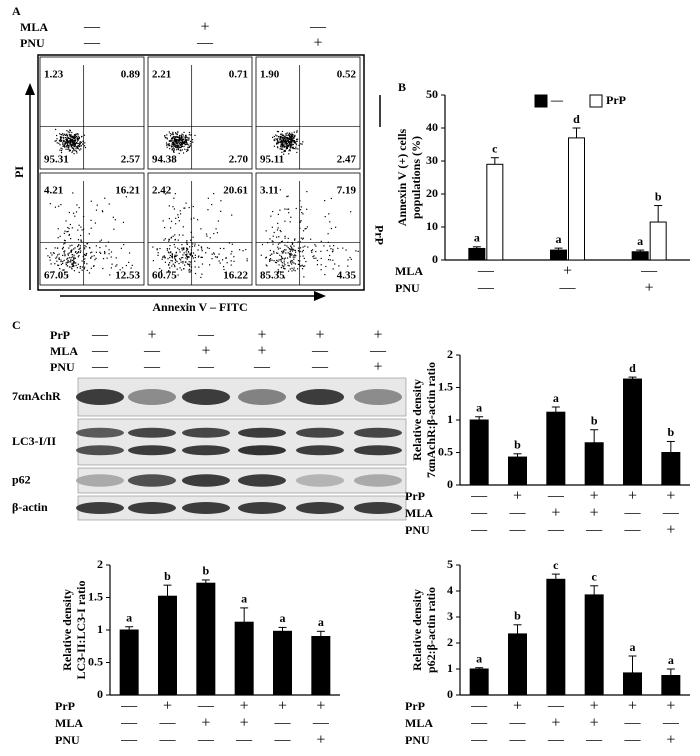 Image resolution: width=700 pixels, height=756 pixels. What do you see at coordinates (320, 296) in the screenshot?
I see `arrow-head` at bounding box center [320, 296].